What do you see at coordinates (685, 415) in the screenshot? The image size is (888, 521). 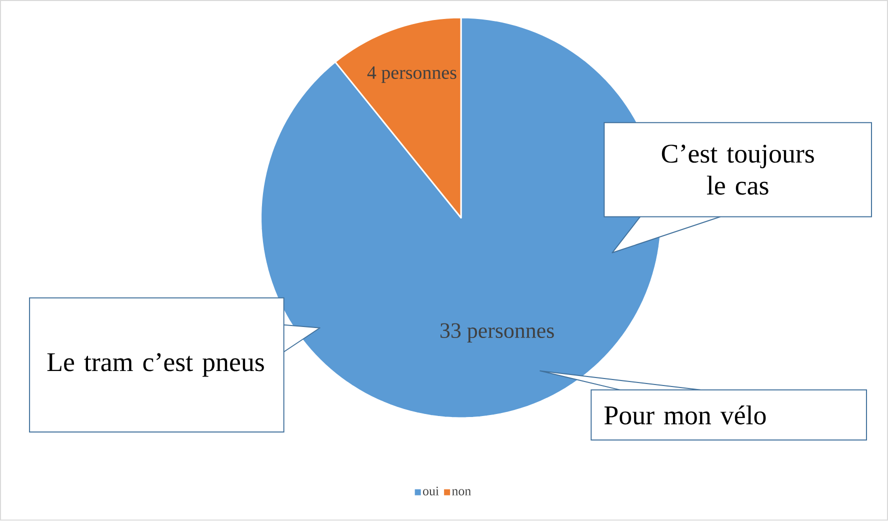 I see `text: Pour mon vélo` at bounding box center [685, 415].